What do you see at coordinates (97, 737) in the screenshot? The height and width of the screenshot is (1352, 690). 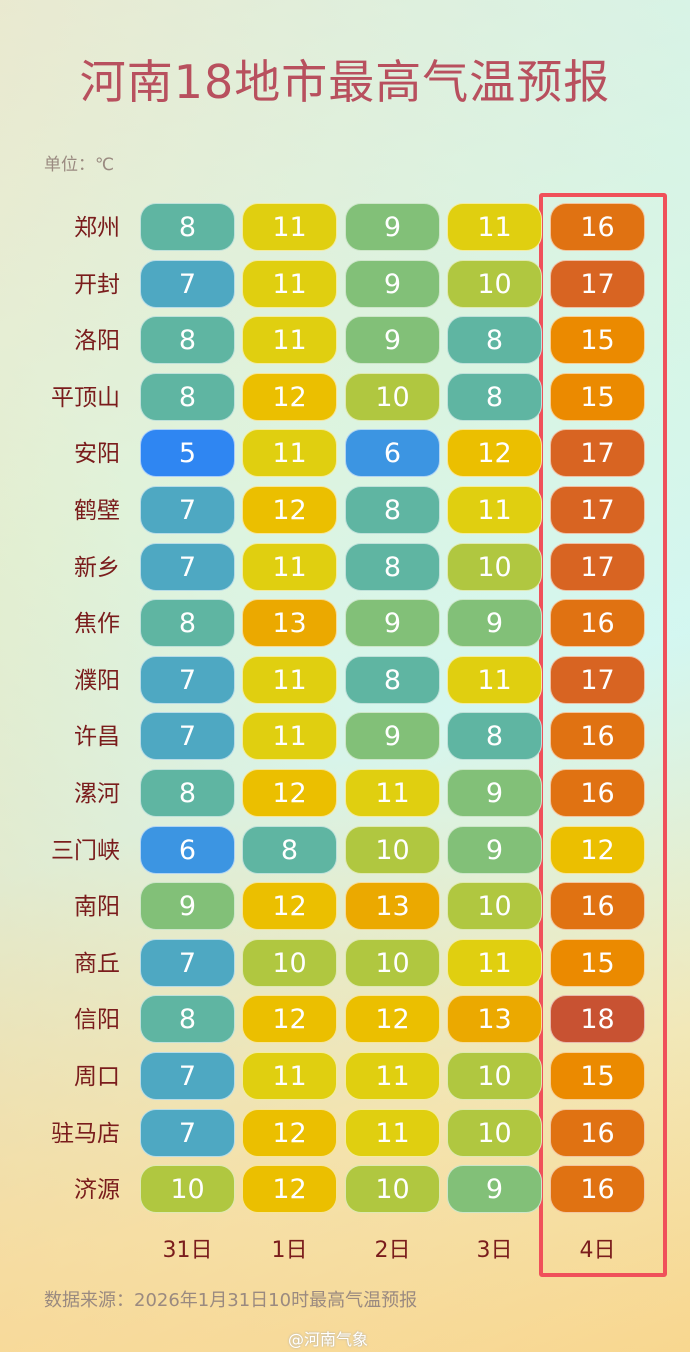 I see `city-label: 许昌` at bounding box center [97, 737].